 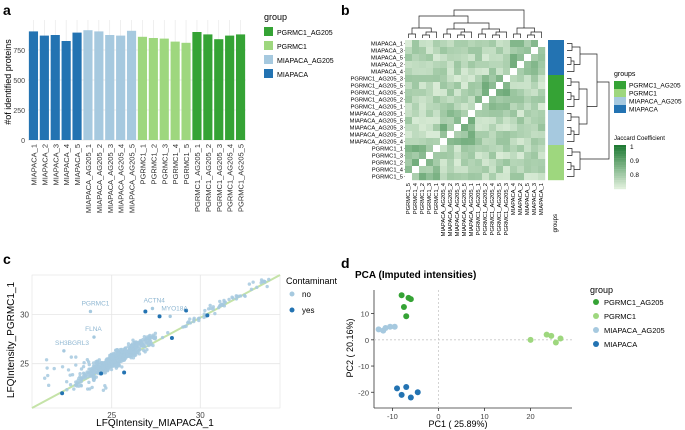 What do you see at coordinates (409, 198) in the screenshot?
I see `panel-b-col-label: PGRMC1_5` at bounding box center [409, 198].